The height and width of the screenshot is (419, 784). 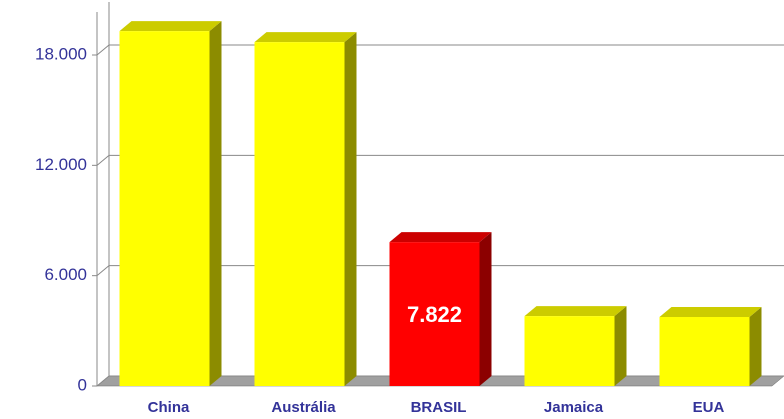 What do you see at coordinates (61, 53) in the screenshot?
I see `y-tick-label: 18.000` at bounding box center [61, 53].